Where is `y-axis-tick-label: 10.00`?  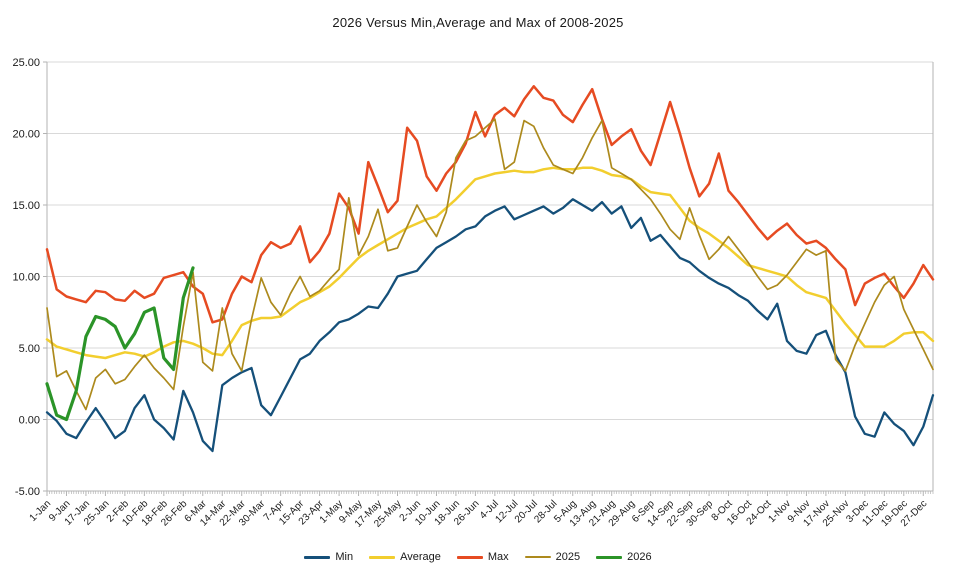 y-axis-tick-label: 10.00 is located at coordinates (26, 278).